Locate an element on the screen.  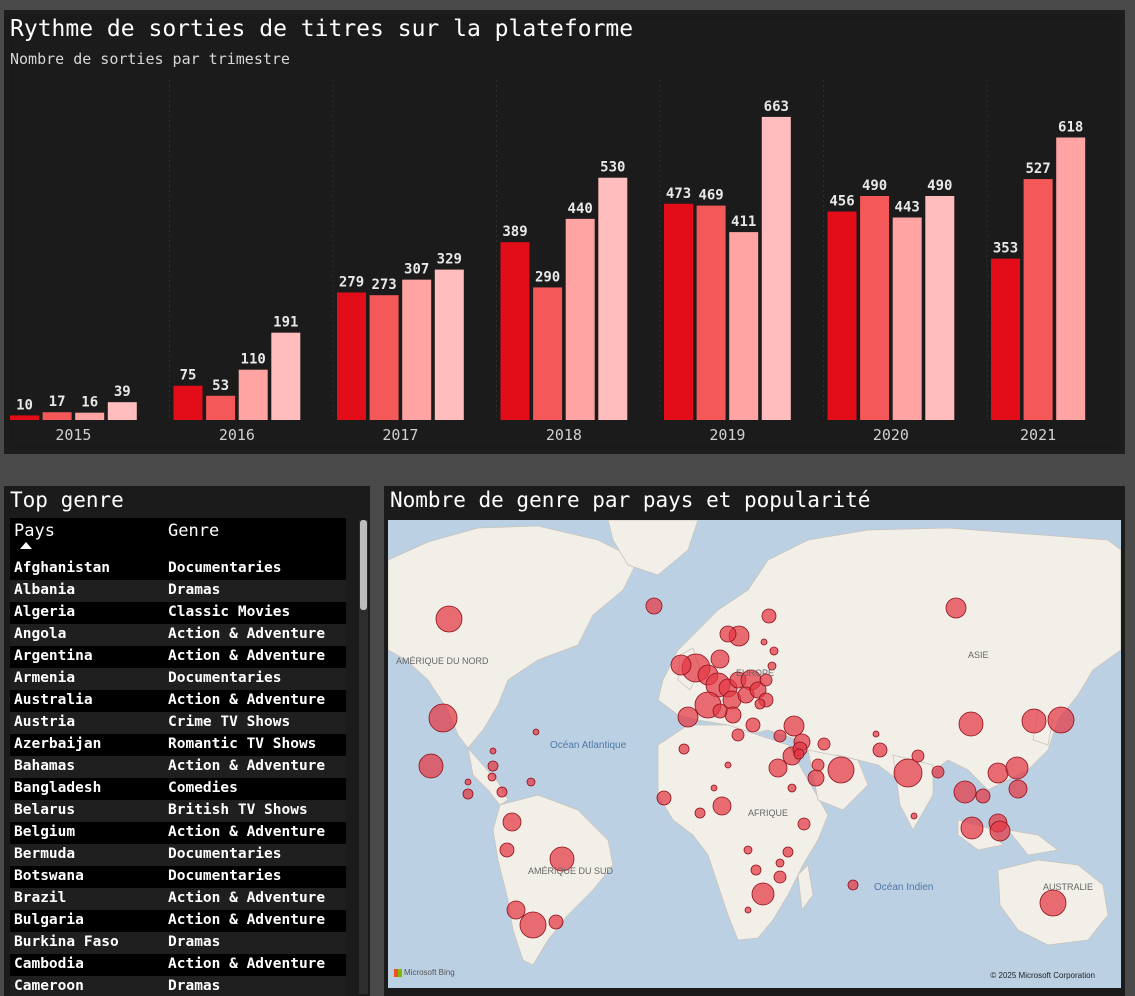
bar-2015-q2 is located at coordinates (57, 416).